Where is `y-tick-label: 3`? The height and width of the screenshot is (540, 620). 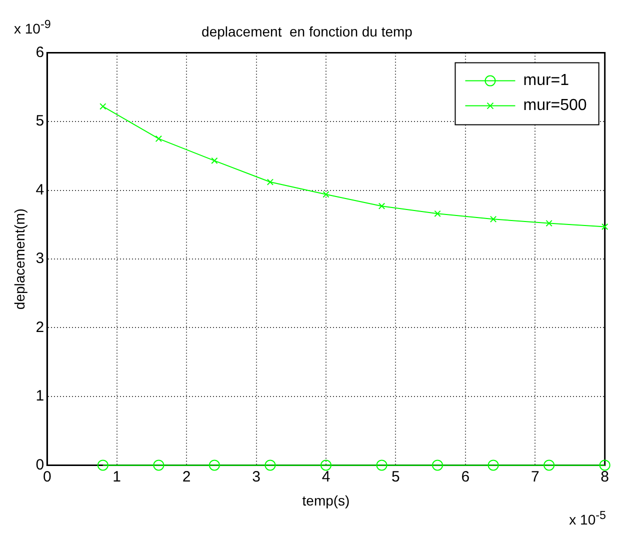
y-tick-label: 3 is located at coordinates (40, 259).